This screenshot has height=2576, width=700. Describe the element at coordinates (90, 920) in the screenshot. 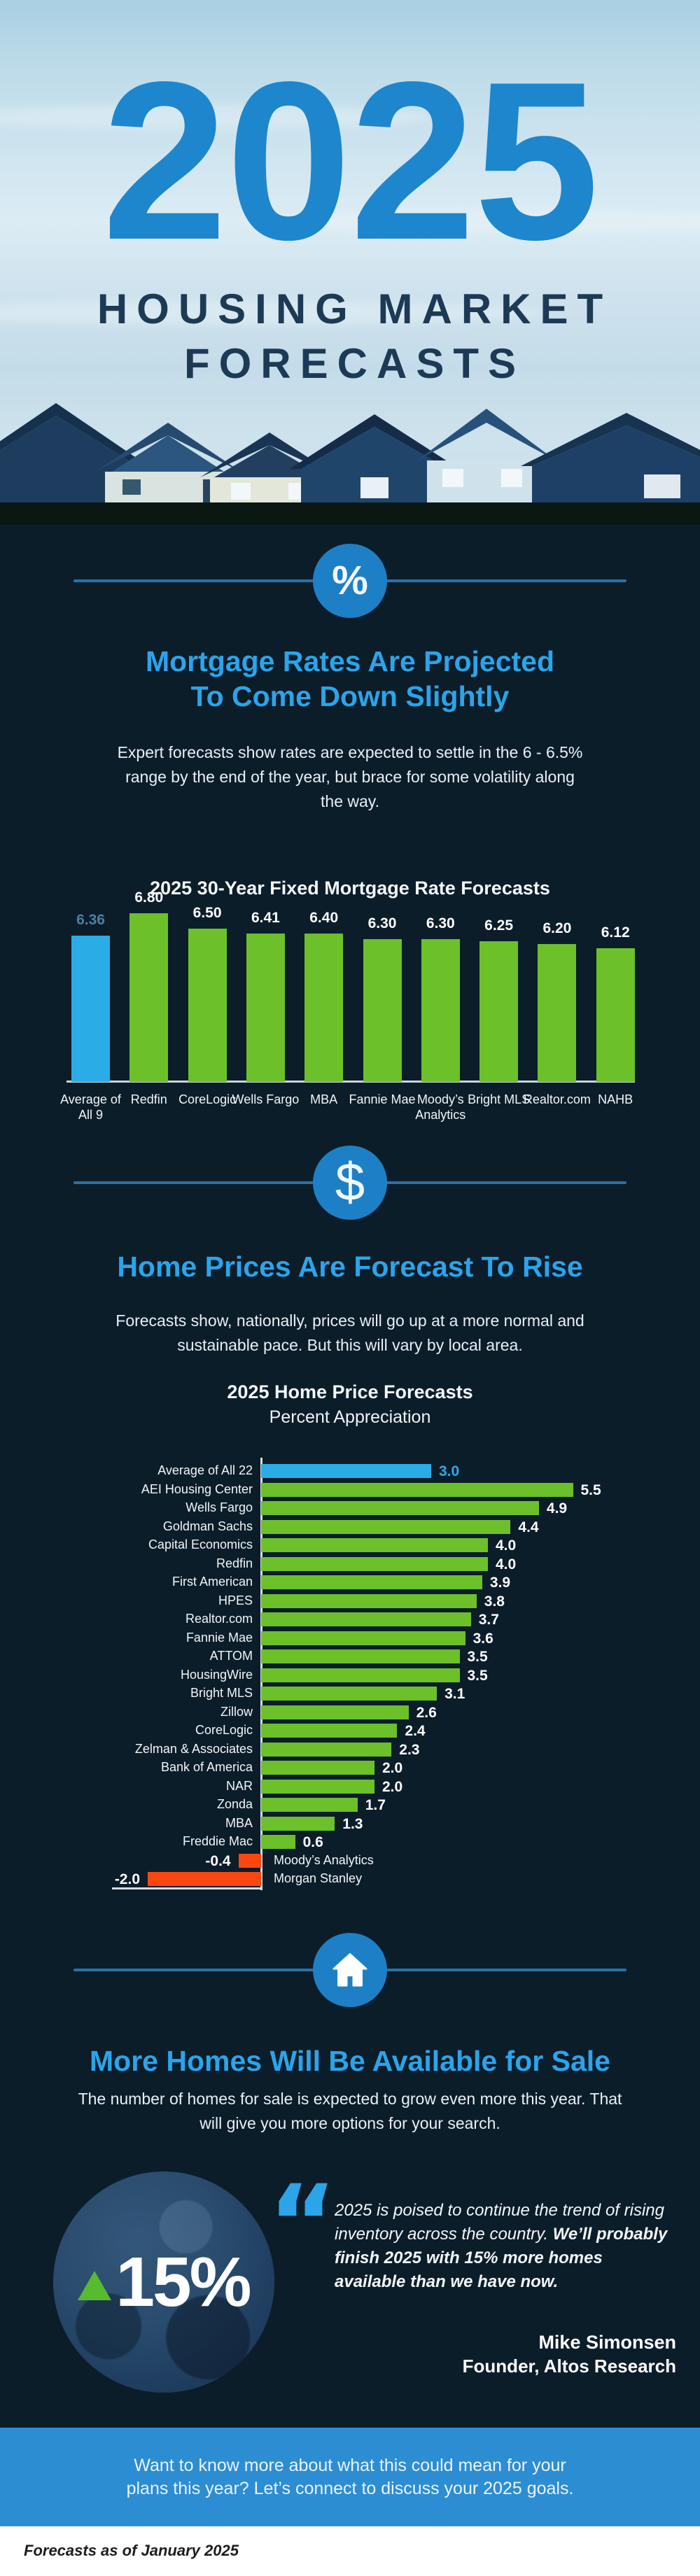

I see `bar-value: 6.36` at that location.